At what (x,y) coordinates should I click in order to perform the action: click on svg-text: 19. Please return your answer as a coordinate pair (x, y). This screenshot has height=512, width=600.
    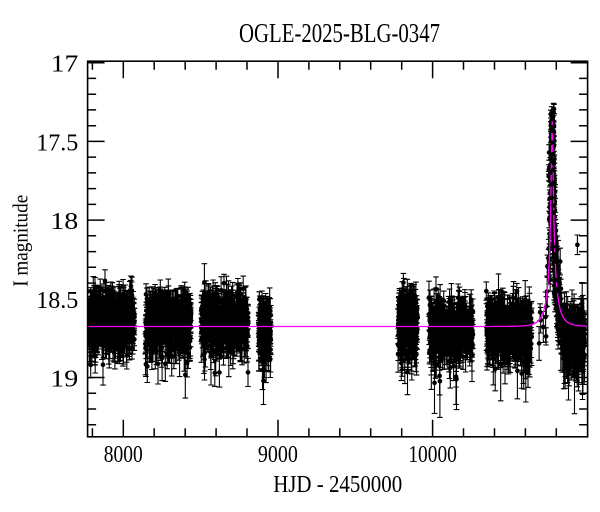
    Looking at the image, I should click on (64, 379).